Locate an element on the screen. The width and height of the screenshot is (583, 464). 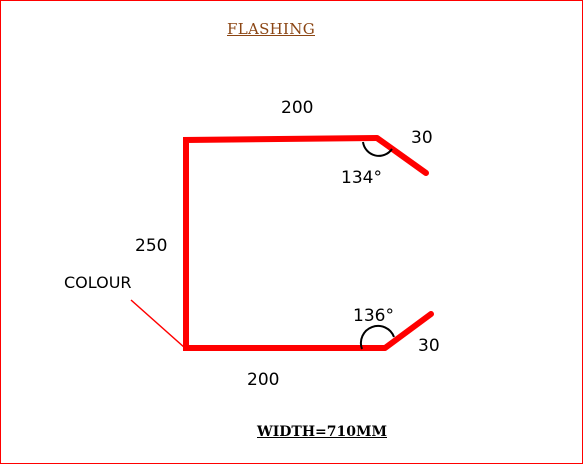
drawing-title: FLASHING is located at coordinates (271, 29).